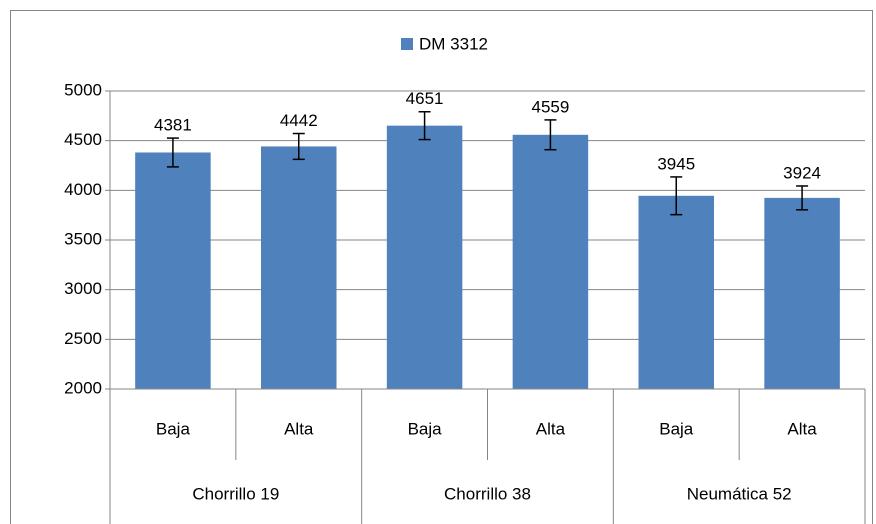 The width and height of the screenshot is (876, 524). Describe the element at coordinates (551, 106) in the screenshot. I see `data-label: 4559` at that location.